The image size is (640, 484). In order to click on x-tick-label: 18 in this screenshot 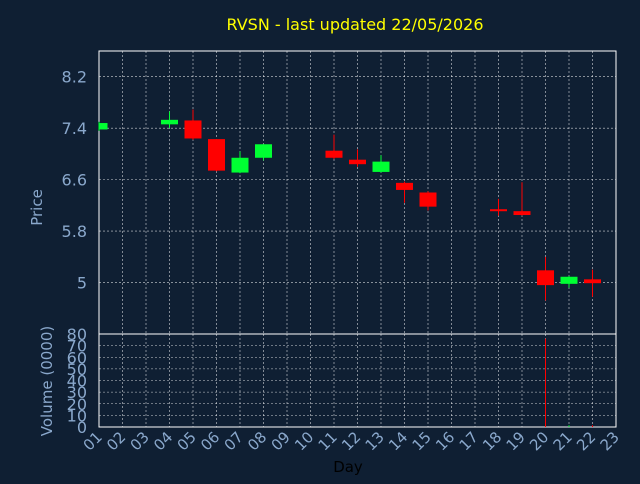, I will do `click(492, 441)`.